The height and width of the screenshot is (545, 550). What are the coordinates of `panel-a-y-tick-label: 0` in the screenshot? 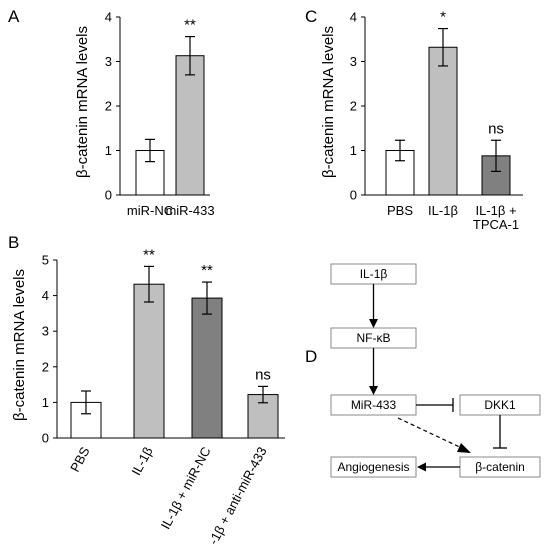 It's located at (108, 195).